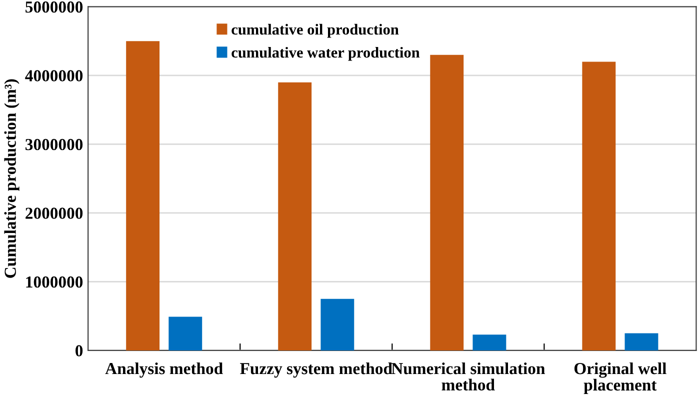  What do you see at coordinates (326, 53) in the screenshot?
I see `legend-label: cumulative water production` at bounding box center [326, 53].